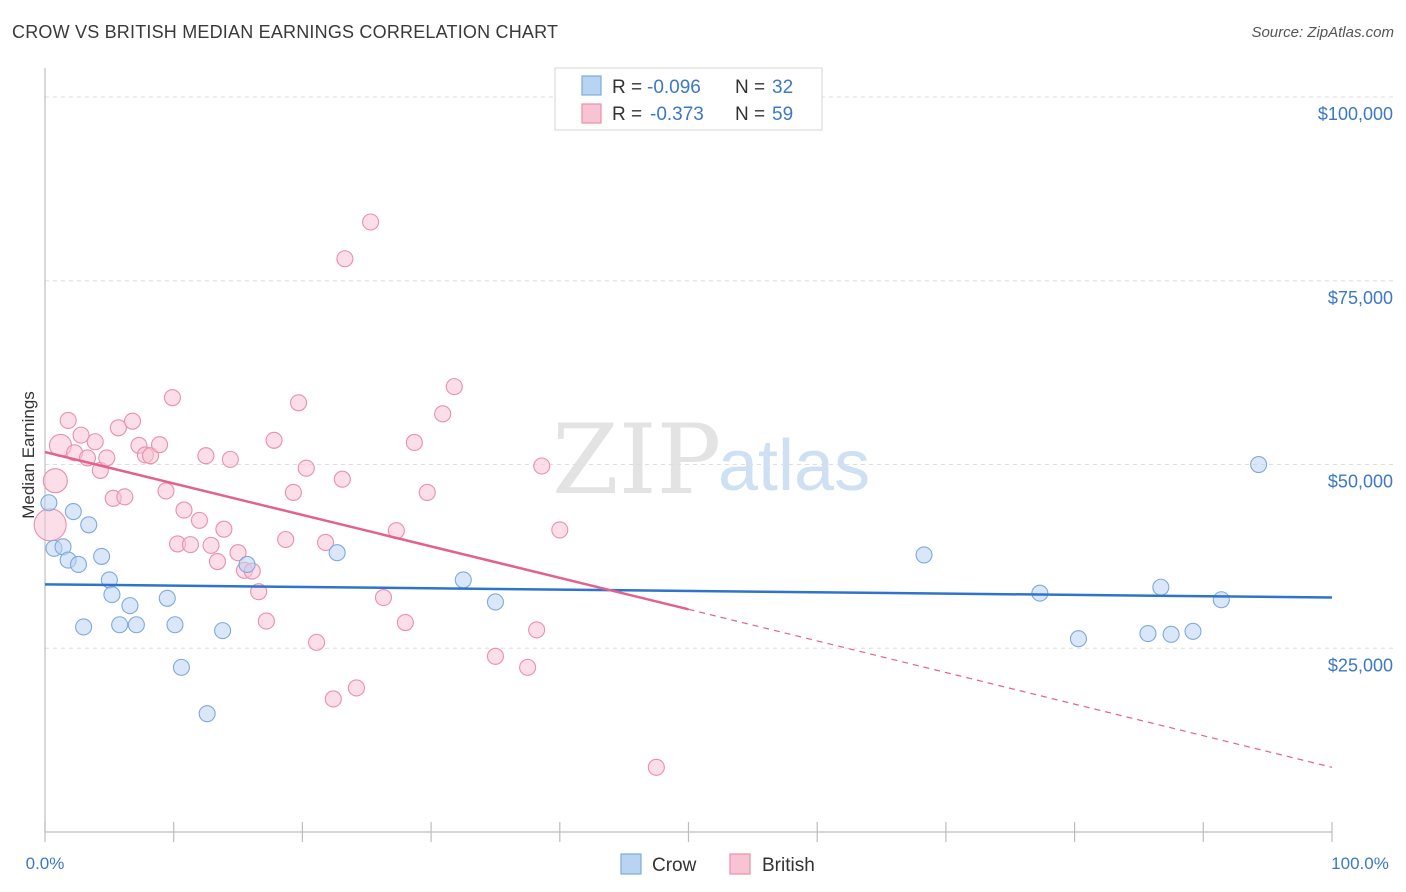  What do you see at coordinates (688, 832) in the screenshot?
I see `x-ticks` at bounding box center [688, 832].